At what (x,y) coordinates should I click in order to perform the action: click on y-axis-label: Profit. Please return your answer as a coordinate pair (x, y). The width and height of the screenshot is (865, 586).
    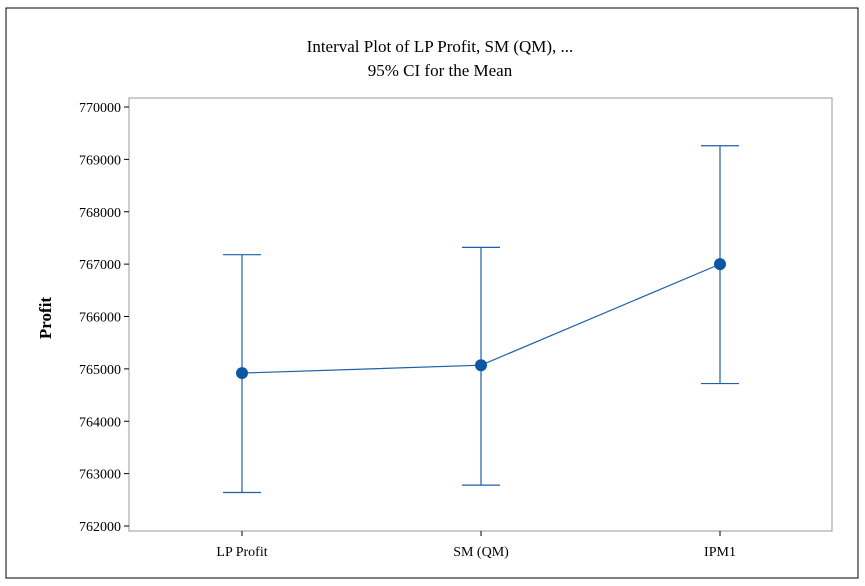
    Looking at the image, I should click on (45, 318).